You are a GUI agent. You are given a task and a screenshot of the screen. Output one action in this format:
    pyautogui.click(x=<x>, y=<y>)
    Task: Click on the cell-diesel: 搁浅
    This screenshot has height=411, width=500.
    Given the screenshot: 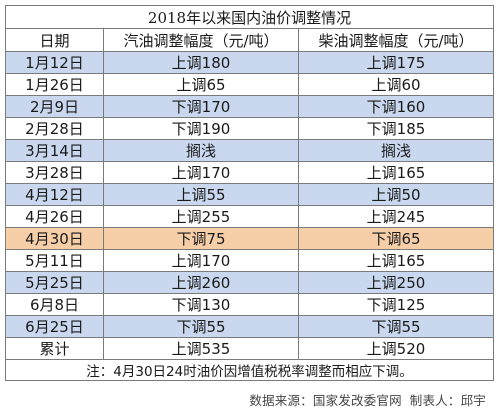 What is the action you would take?
    pyautogui.click(x=396, y=150)
    